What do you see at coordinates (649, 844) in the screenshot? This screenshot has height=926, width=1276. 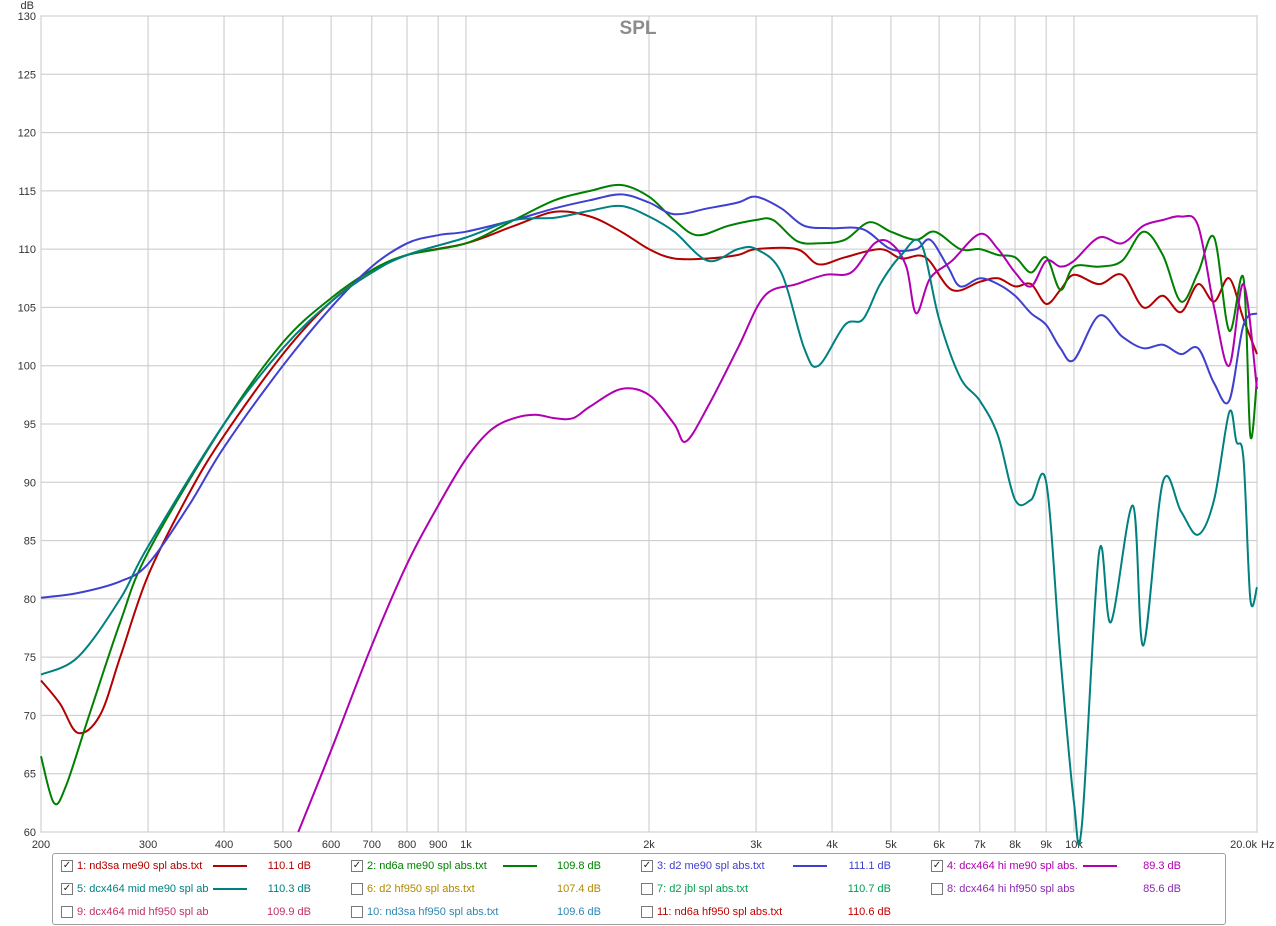 I see `x-tick-label: 2k` at bounding box center [649, 844].